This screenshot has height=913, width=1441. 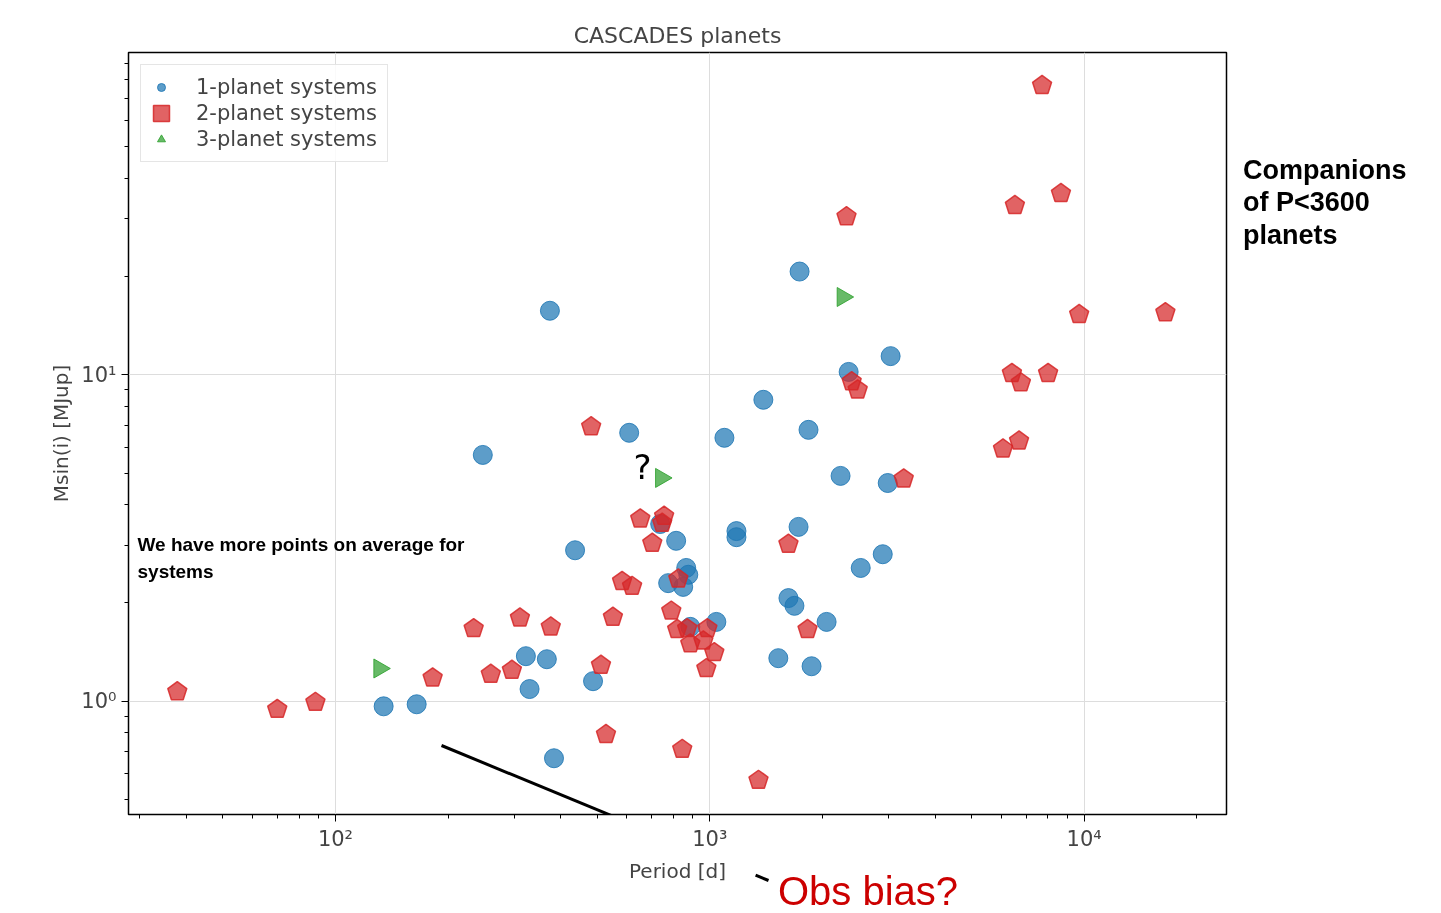 What do you see at coordinates (677, 870) in the screenshot?
I see `x-axis-title: Period [d]` at bounding box center [677, 870].